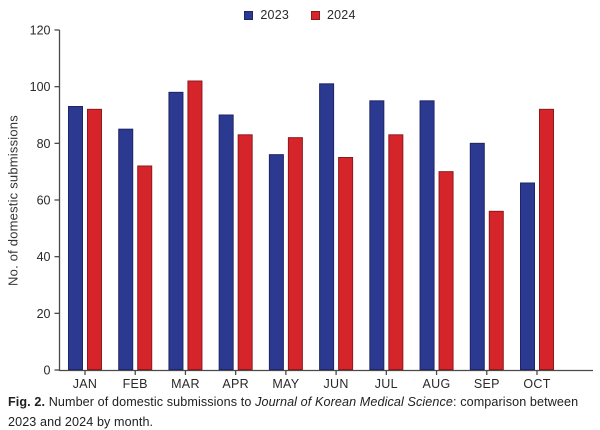  Describe the element at coordinates (285, 384) in the screenshot. I see `x-tick-label-may: MAY` at that location.